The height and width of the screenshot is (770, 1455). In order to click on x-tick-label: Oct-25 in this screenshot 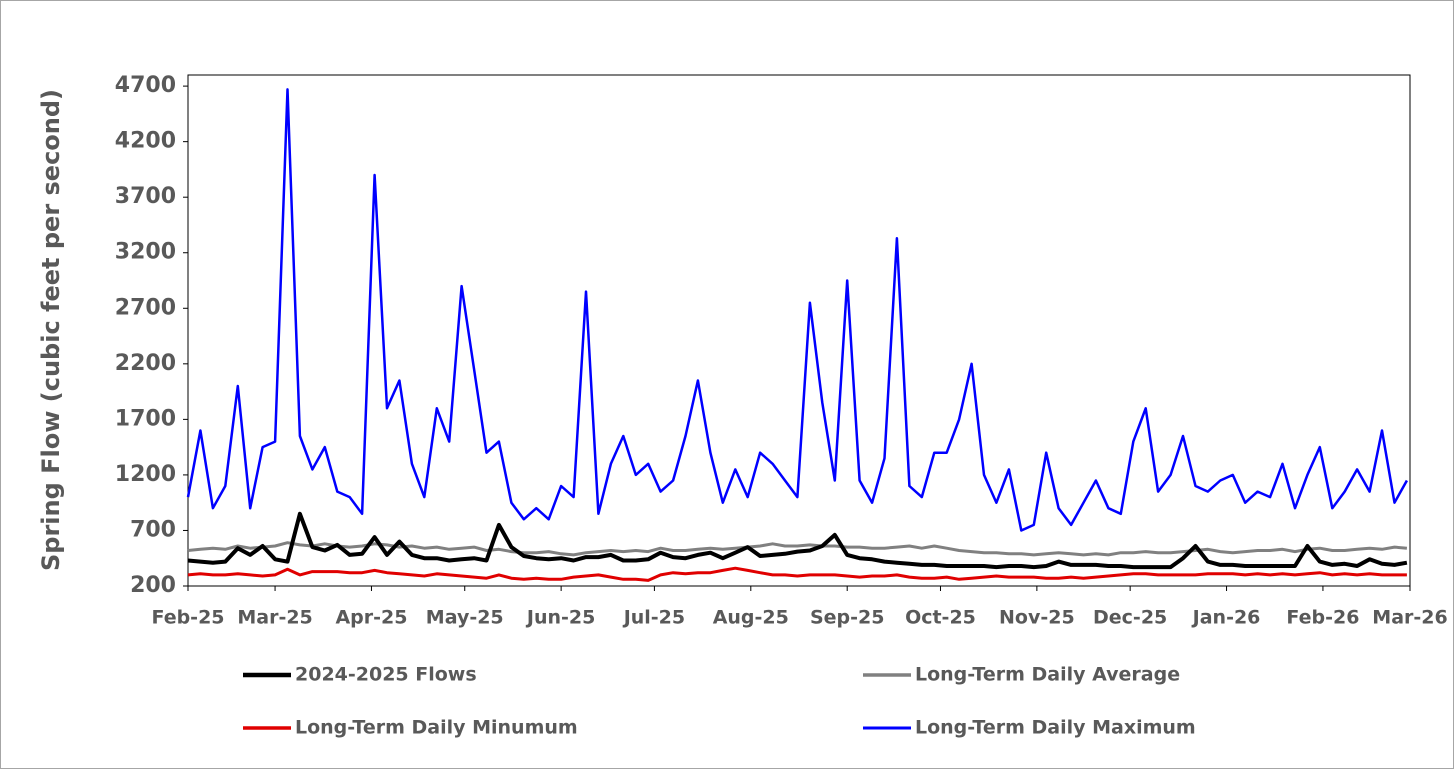, I will do `click(940, 618)`.